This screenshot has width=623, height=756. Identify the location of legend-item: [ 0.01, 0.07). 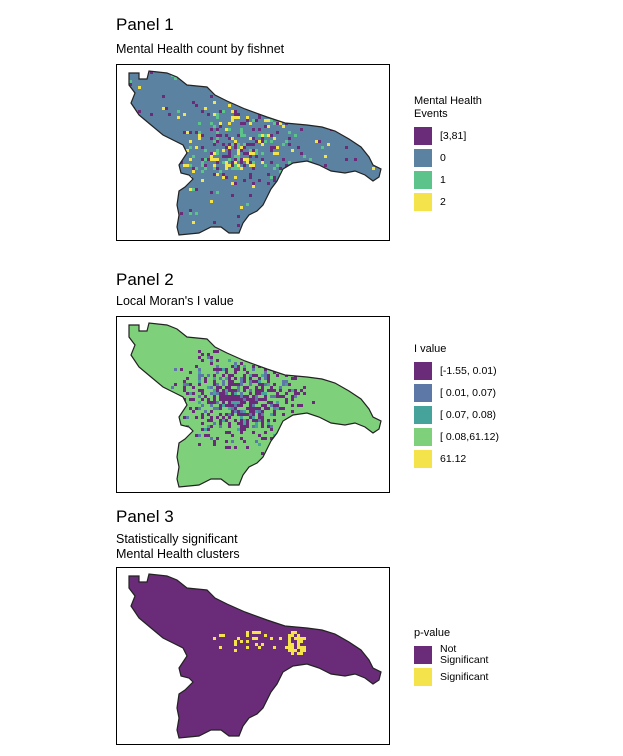
(456, 393).